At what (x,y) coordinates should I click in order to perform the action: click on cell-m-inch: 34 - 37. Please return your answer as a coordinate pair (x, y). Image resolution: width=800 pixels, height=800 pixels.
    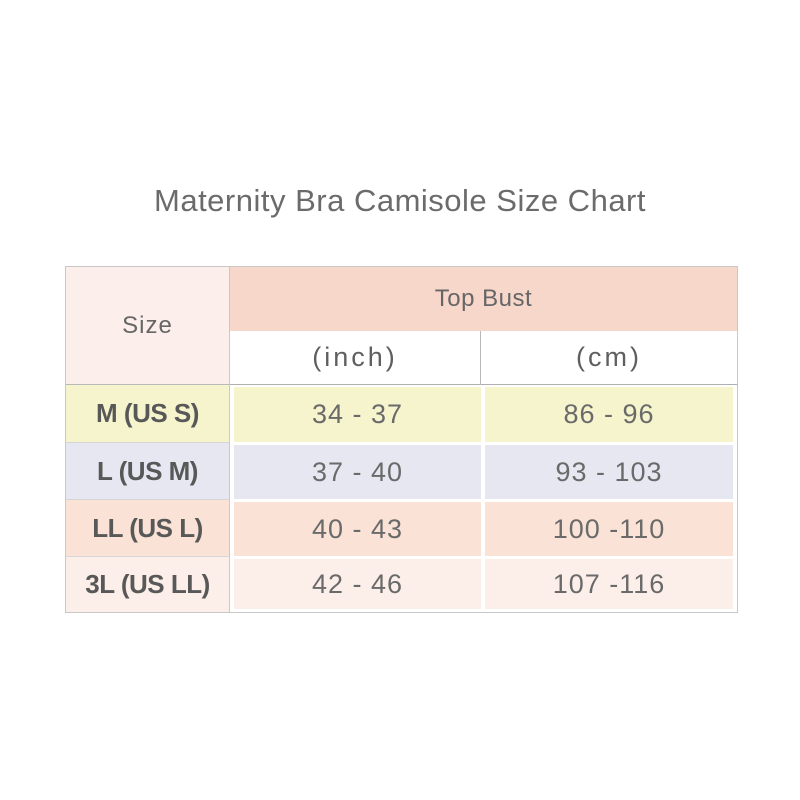
    Looking at the image, I should click on (355, 413).